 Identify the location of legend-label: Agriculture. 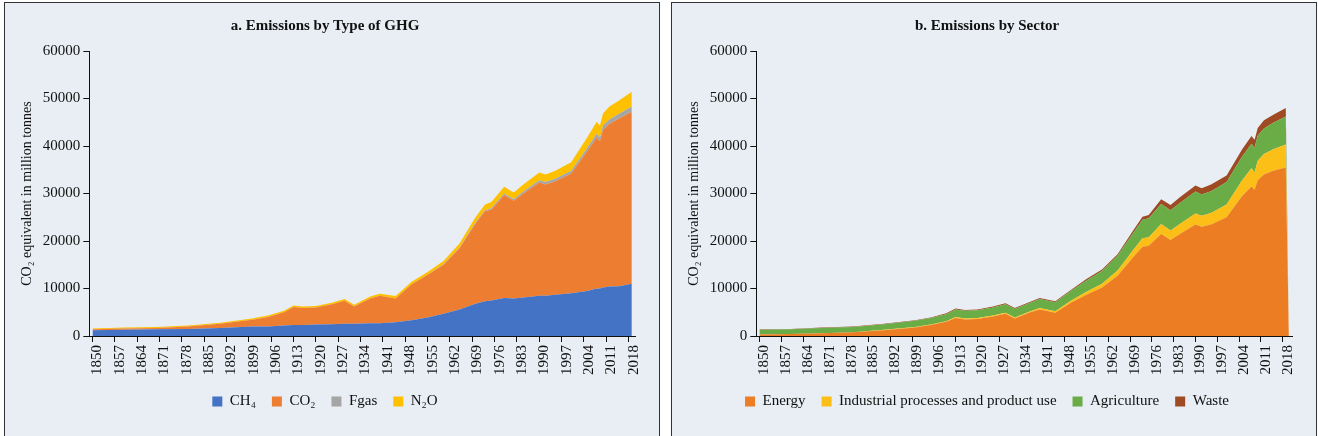
(1125, 400).